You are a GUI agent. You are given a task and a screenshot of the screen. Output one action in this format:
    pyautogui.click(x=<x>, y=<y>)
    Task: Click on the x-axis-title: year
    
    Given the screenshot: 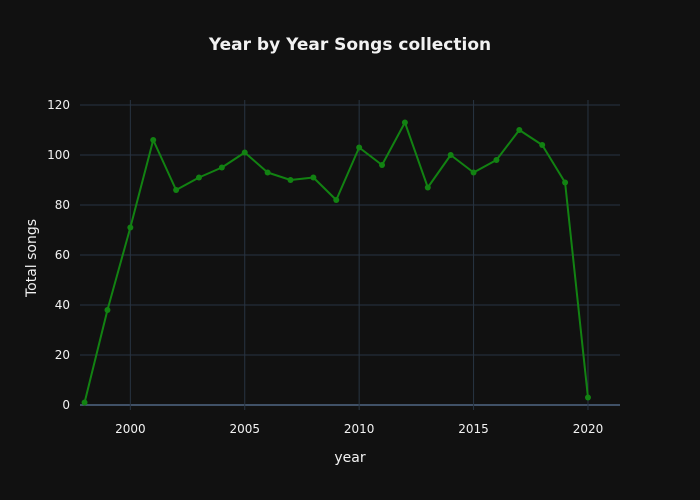 What is the action you would take?
    pyautogui.click(x=349, y=458)
    